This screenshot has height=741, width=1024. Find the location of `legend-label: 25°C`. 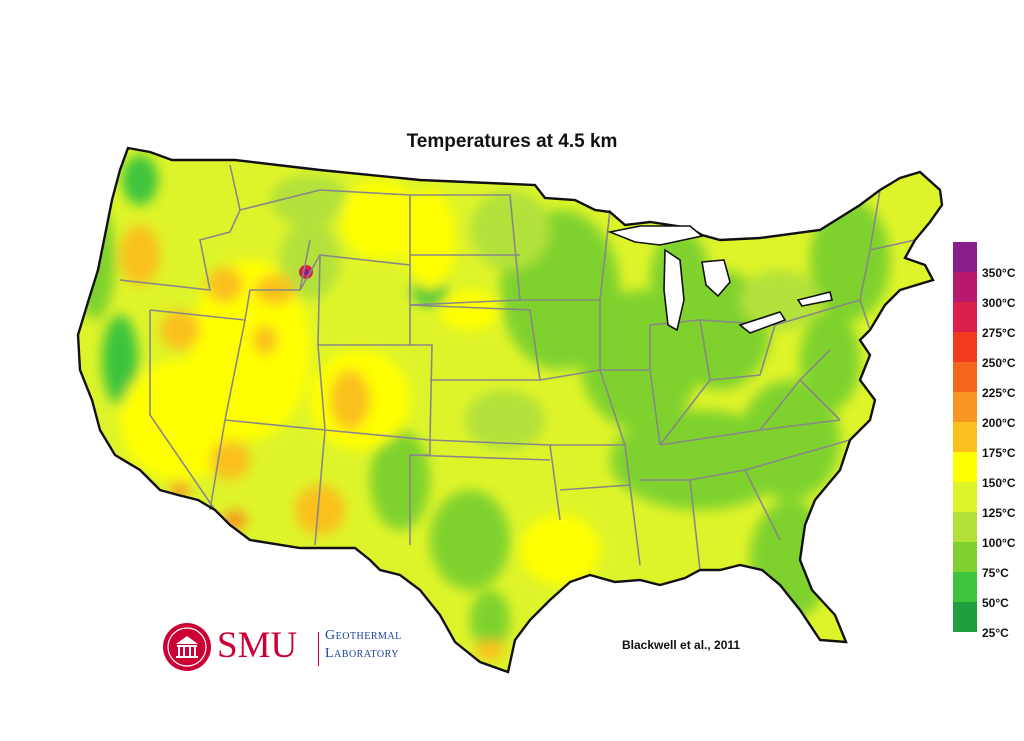

legend-label: 25°C is located at coordinates (995, 633).